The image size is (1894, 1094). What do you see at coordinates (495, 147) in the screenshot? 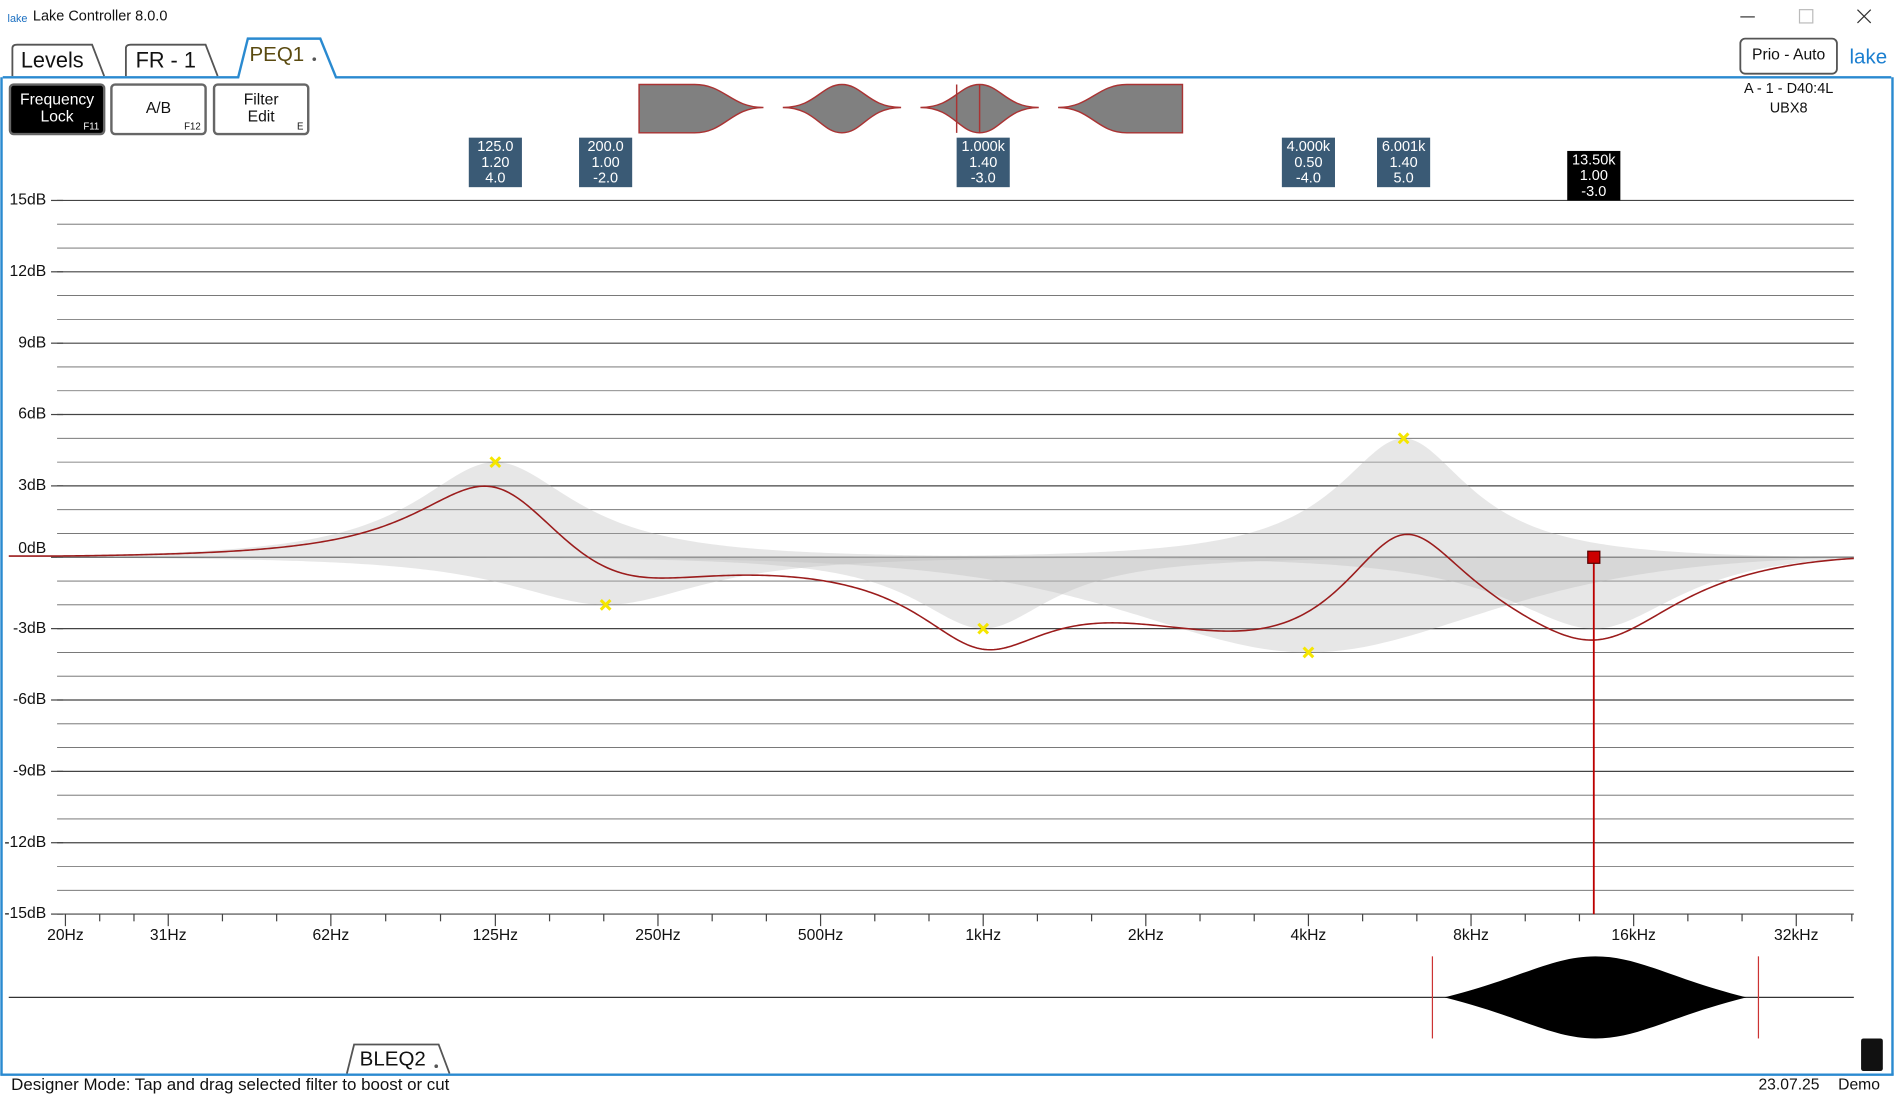
I see `filter-freq-label: 125.0` at bounding box center [495, 147].